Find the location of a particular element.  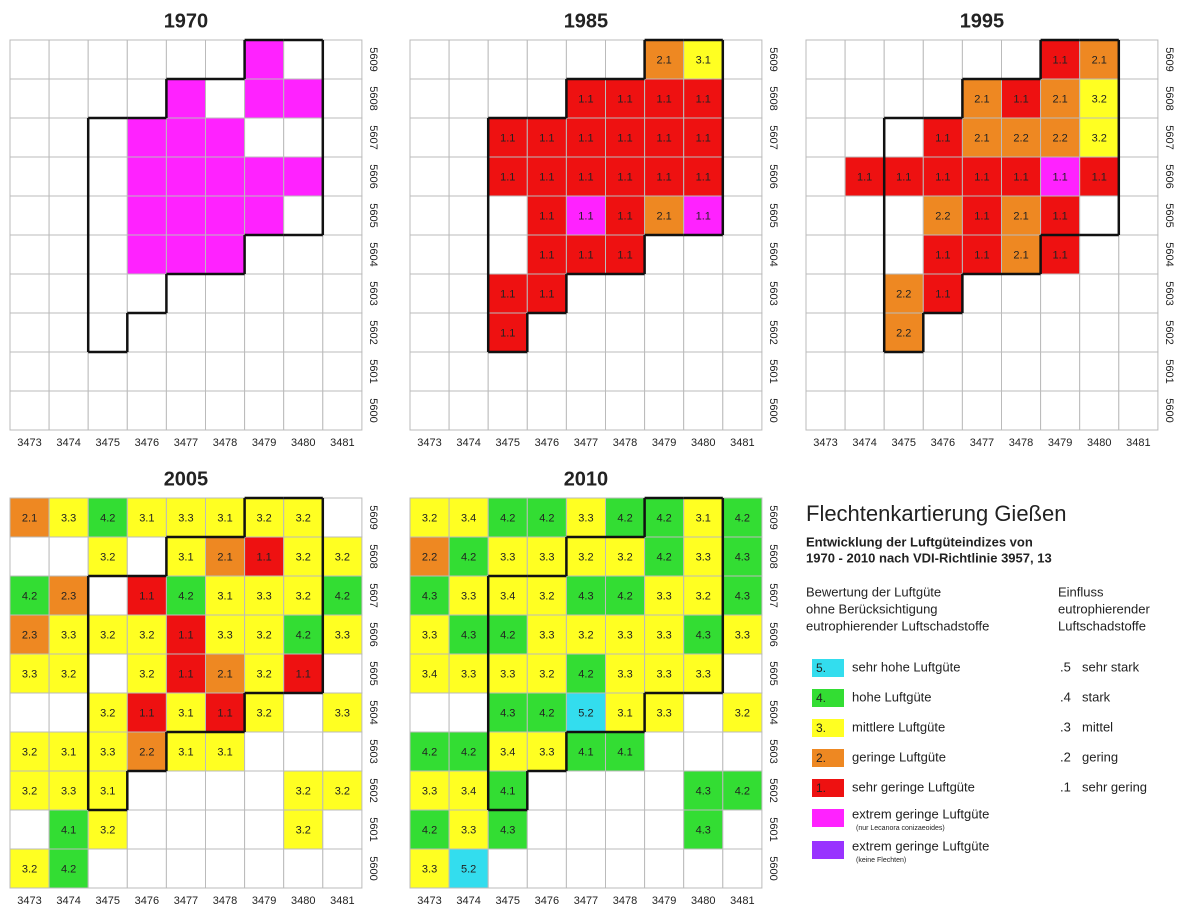

influence-code: .5 is located at coordinates (1065, 666).